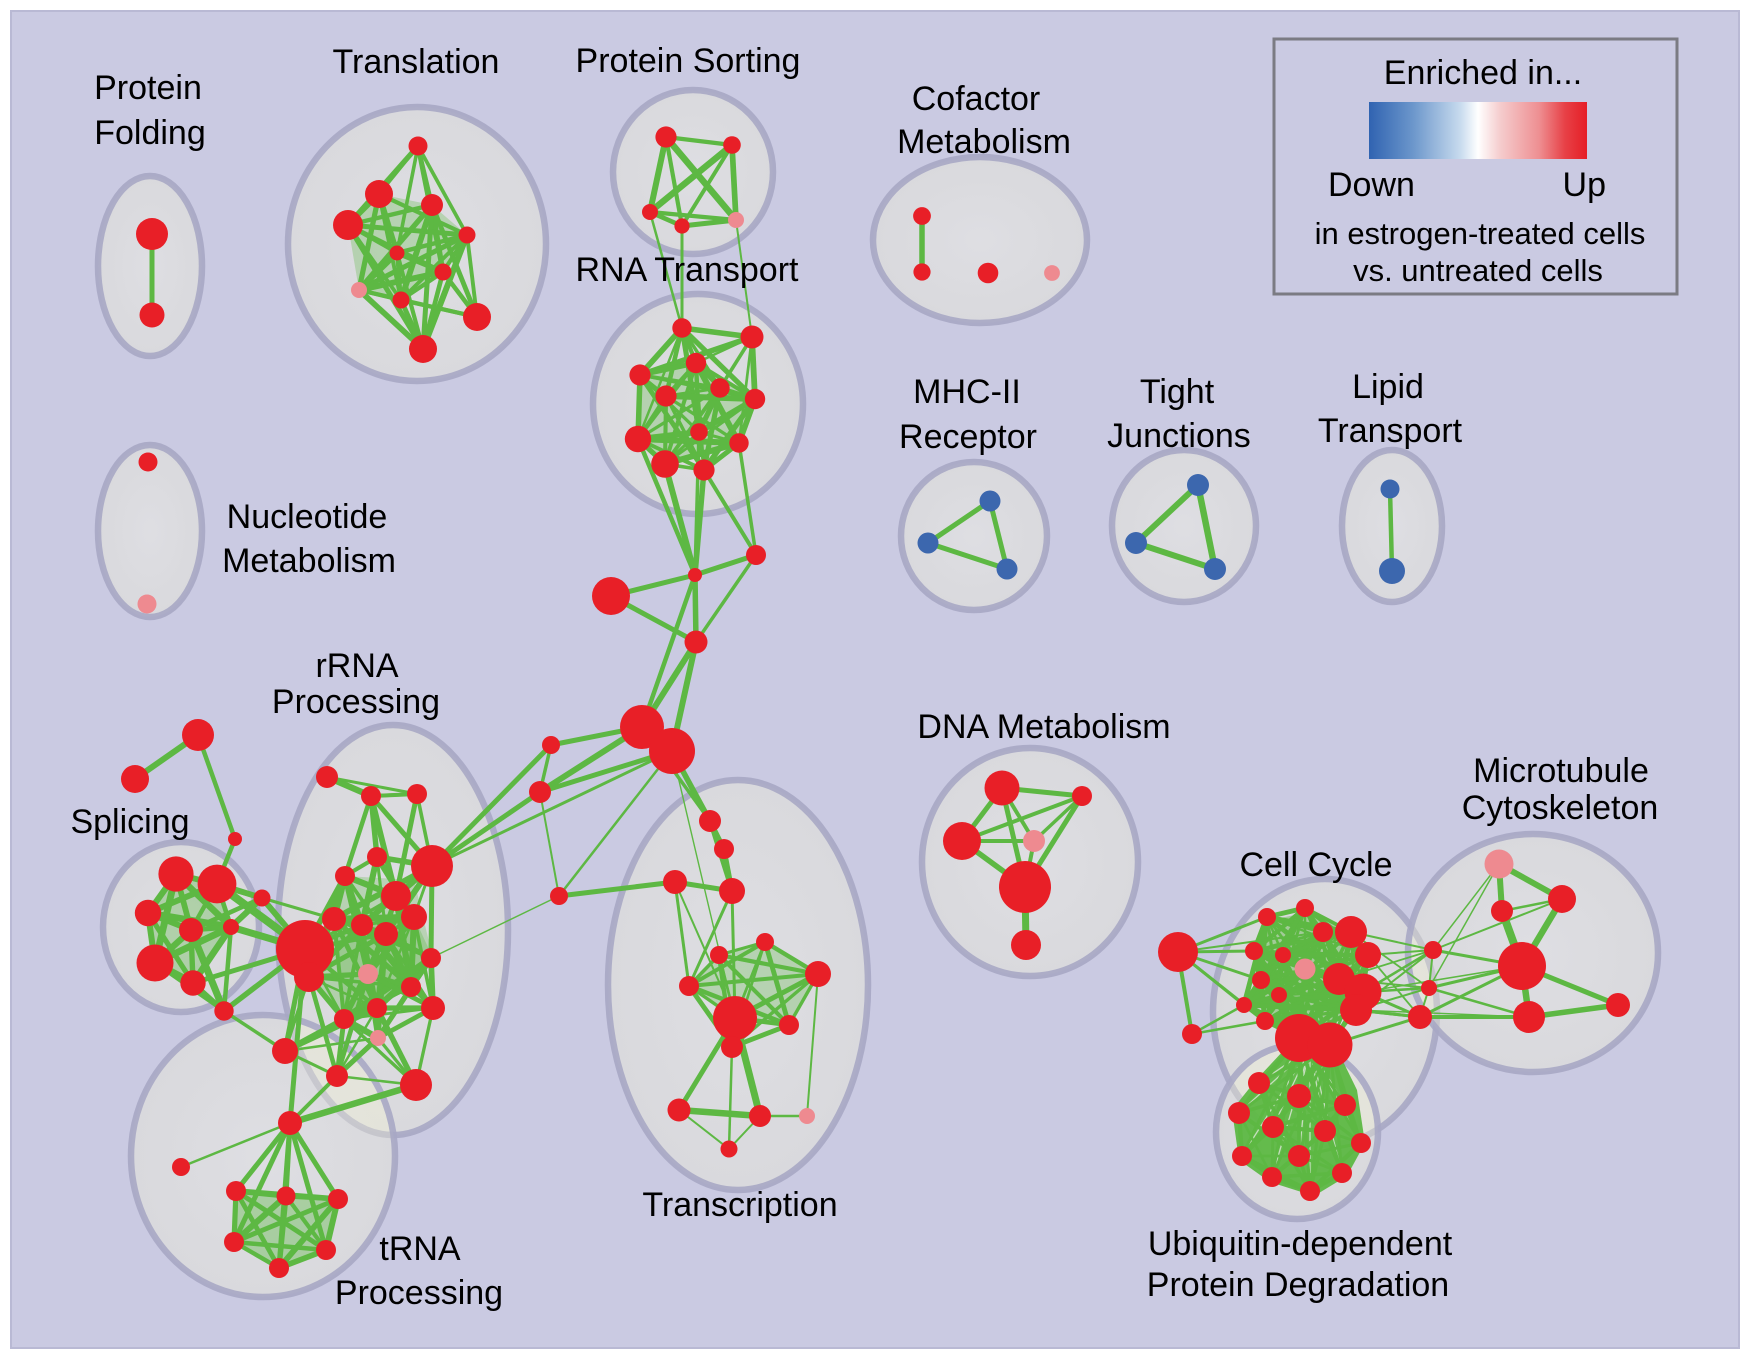 This screenshot has height=1365, width=1750. Describe the element at coordinates (688, 61) in the screenshot. I see `svg-text: Protein Sorting` at that location.